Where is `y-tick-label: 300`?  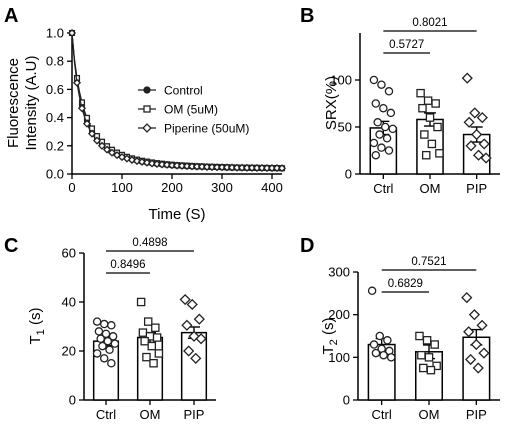
y-tick-label: 300 is located at coordinates (339, 272).